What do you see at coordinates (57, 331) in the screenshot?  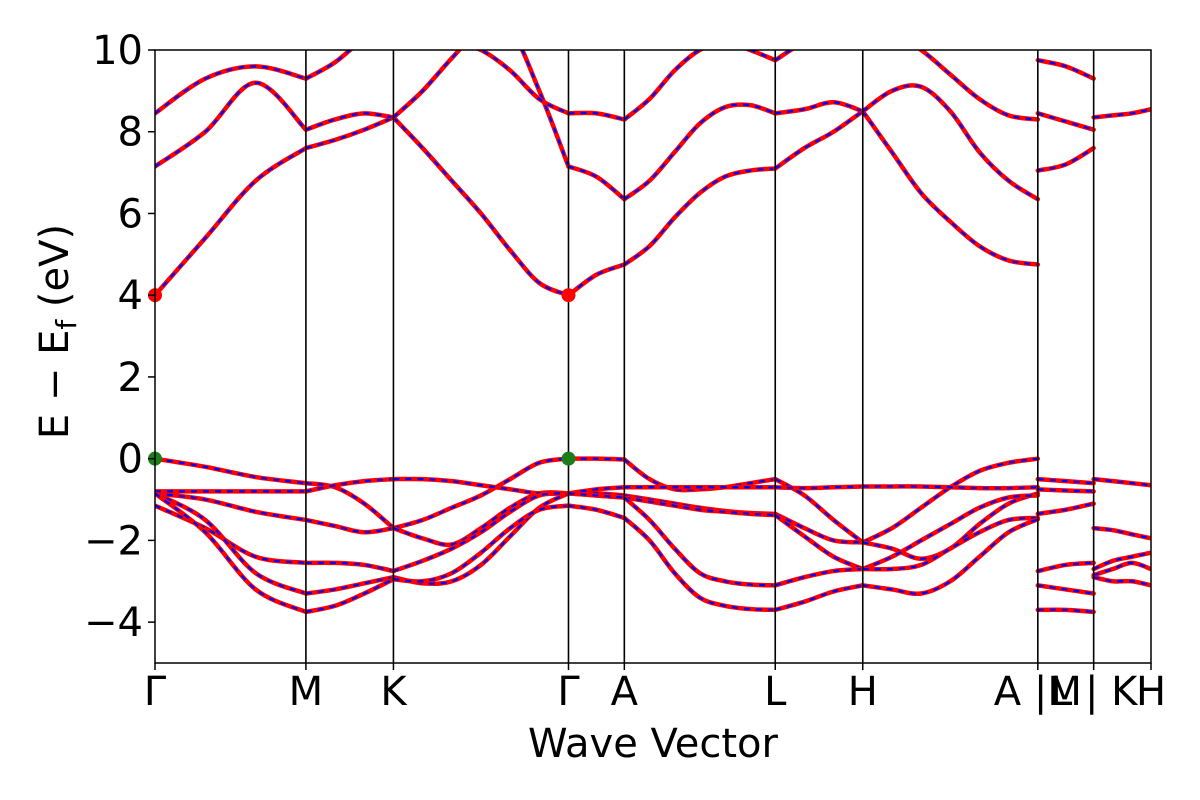 I see `y-axis-title: E − Ef (eV)` at bounding box center [57, 331].